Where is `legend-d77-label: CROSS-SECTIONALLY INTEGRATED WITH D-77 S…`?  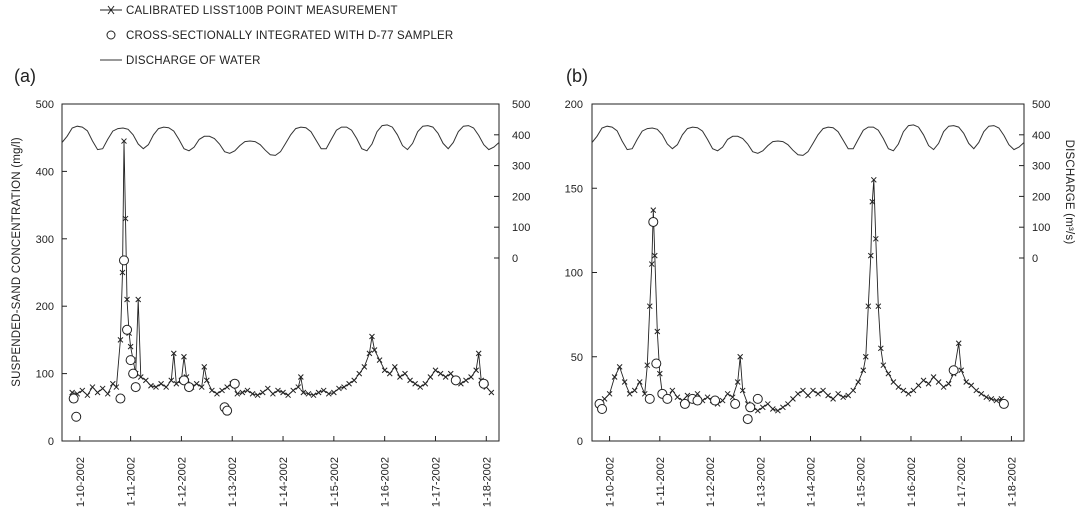
legend-d77-label: CROSS-SECTIONALLY INTEGRATED WITH D-77 S… is located at coordinates (289, 36).